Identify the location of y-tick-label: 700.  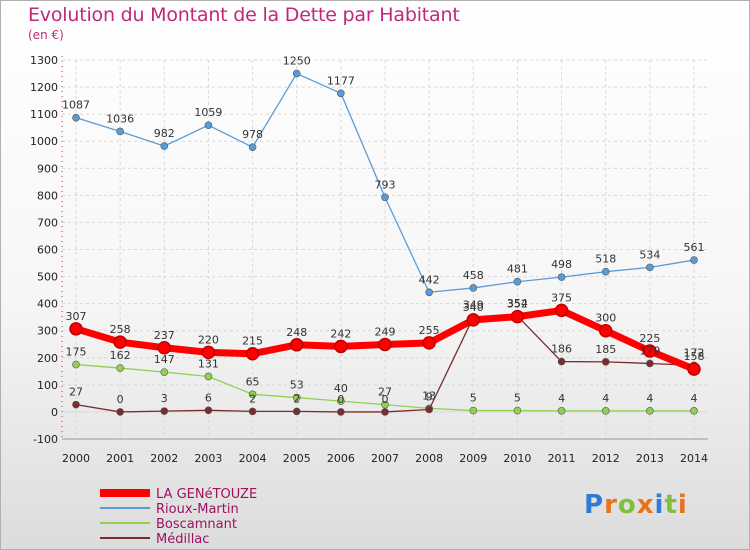
(47, 222).